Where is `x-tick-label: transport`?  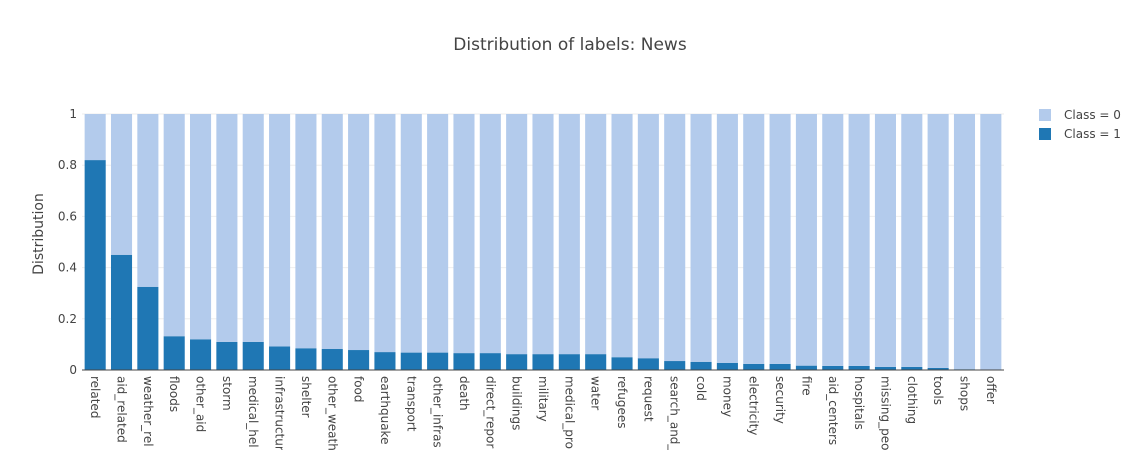 x-tick-label: transport is located at coordinates (411, 404).